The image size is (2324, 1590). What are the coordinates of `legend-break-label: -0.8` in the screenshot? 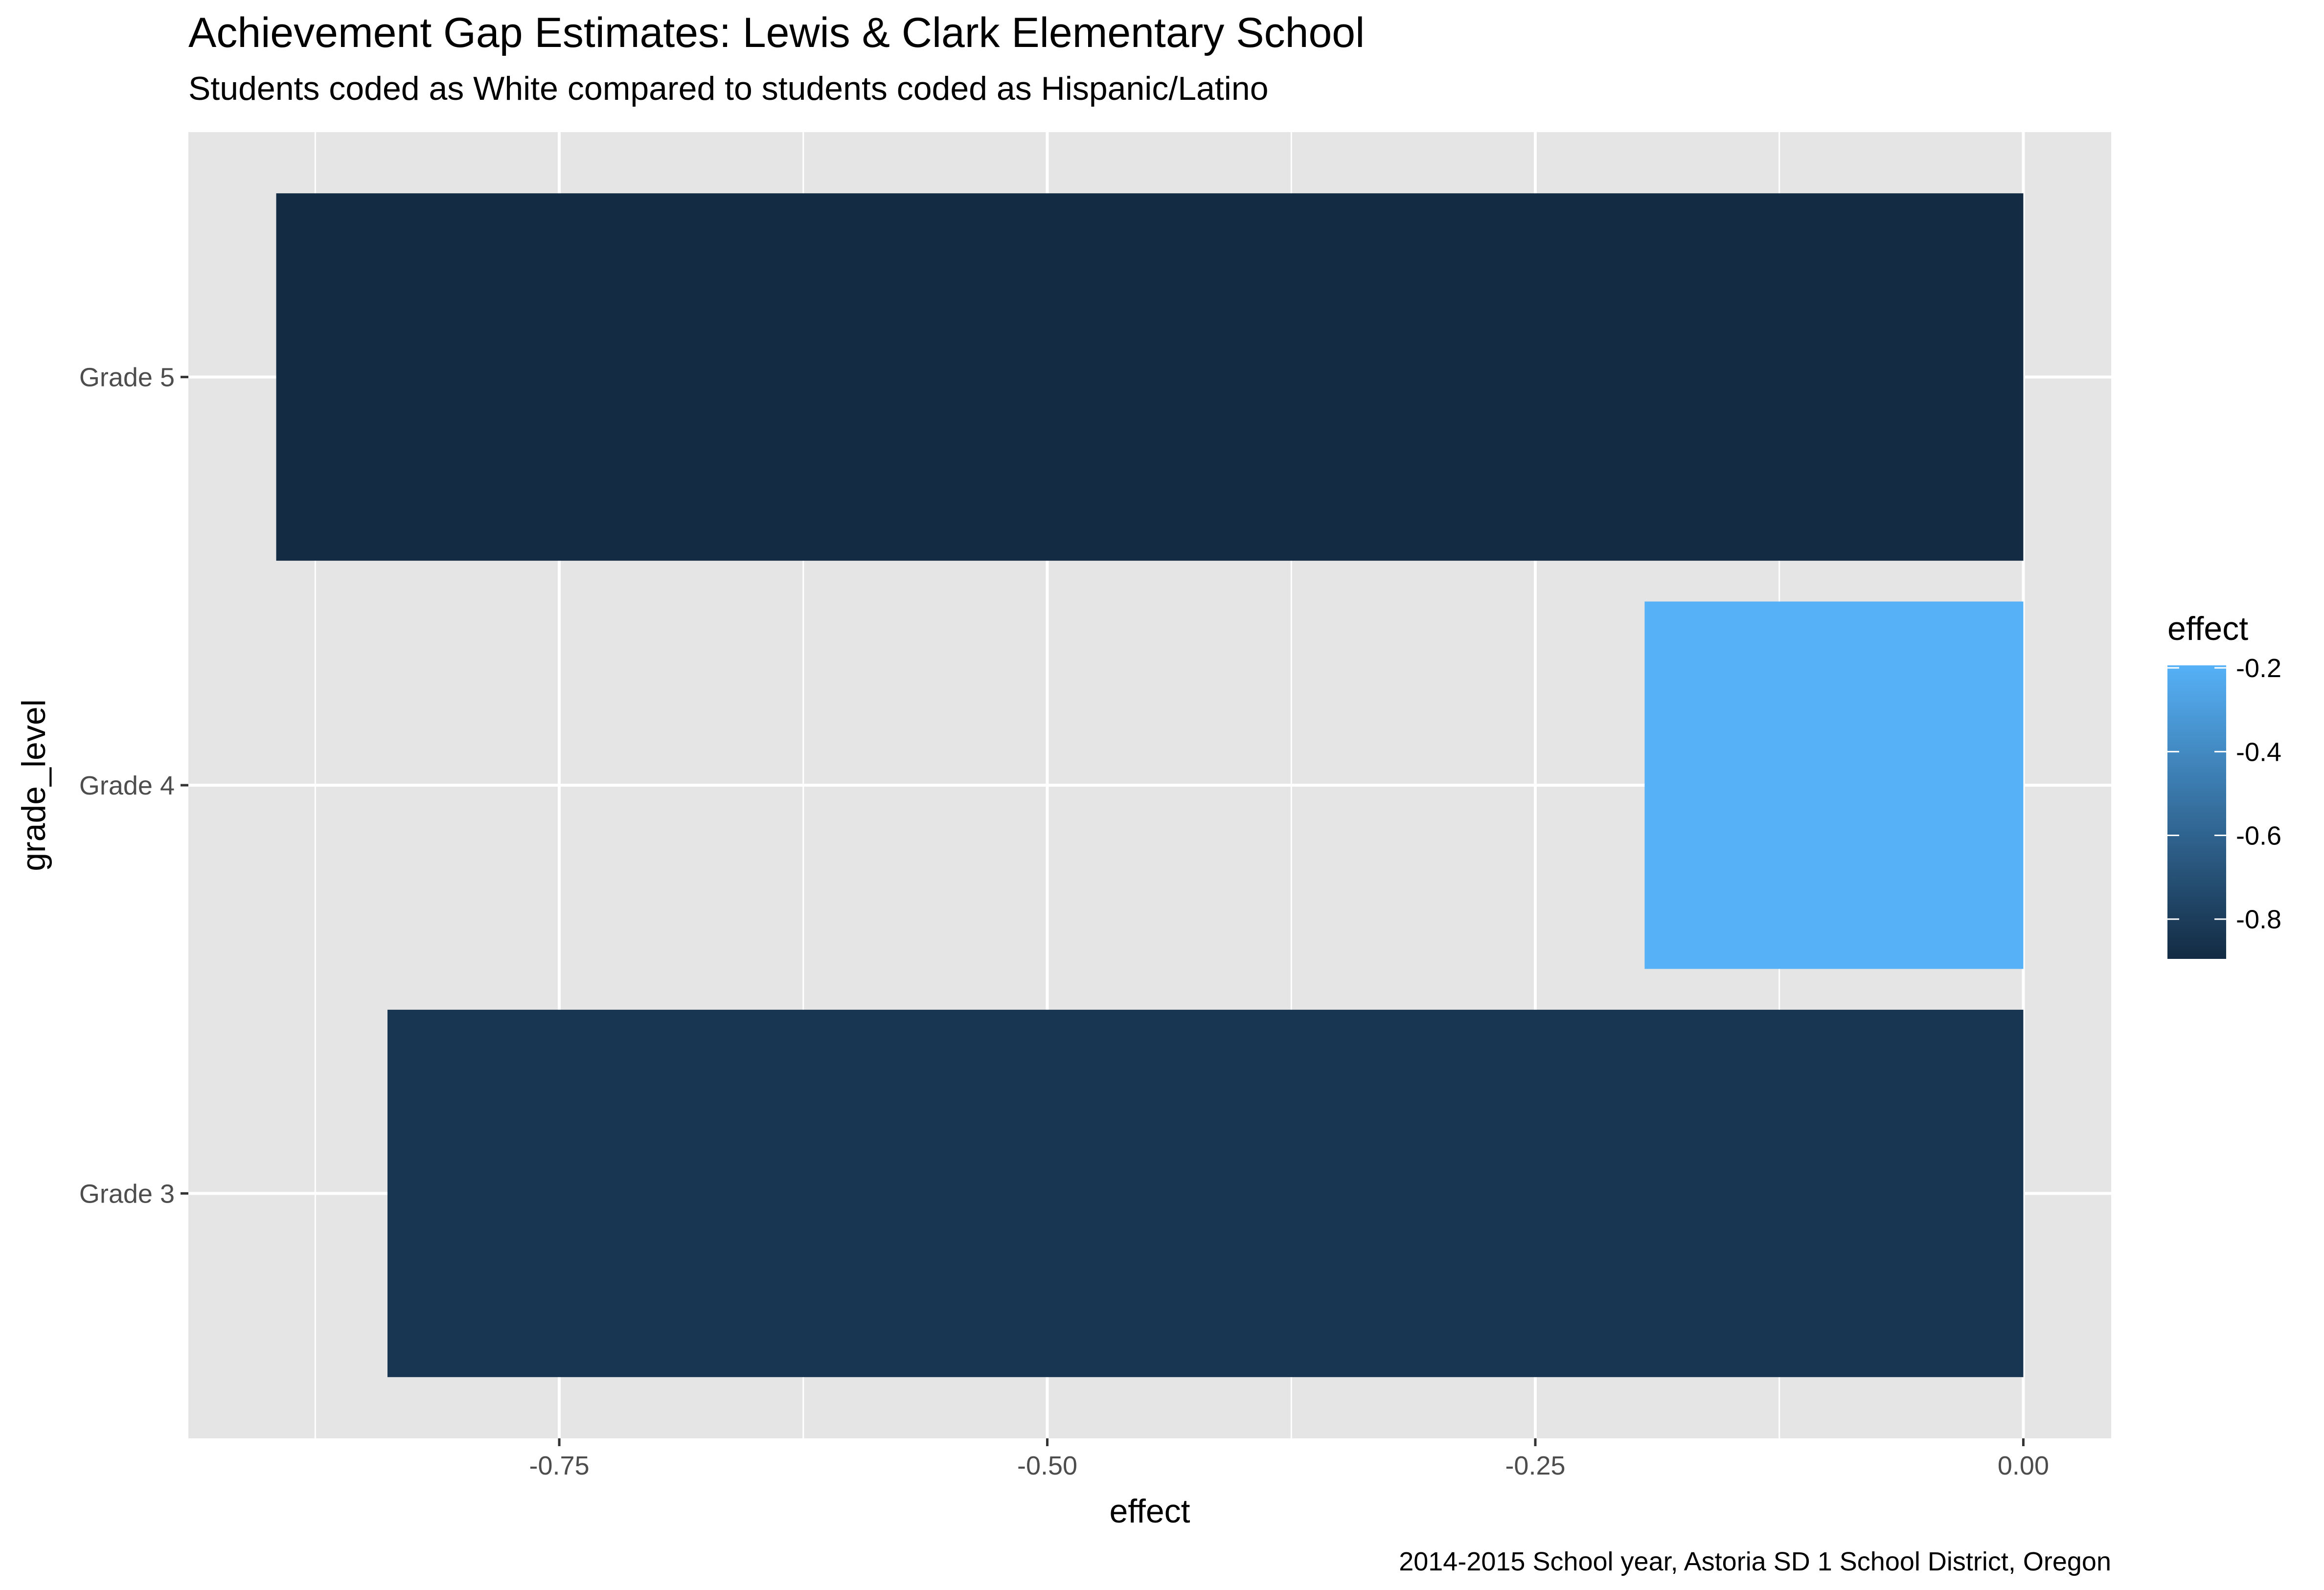 It's located at (2258, 920).